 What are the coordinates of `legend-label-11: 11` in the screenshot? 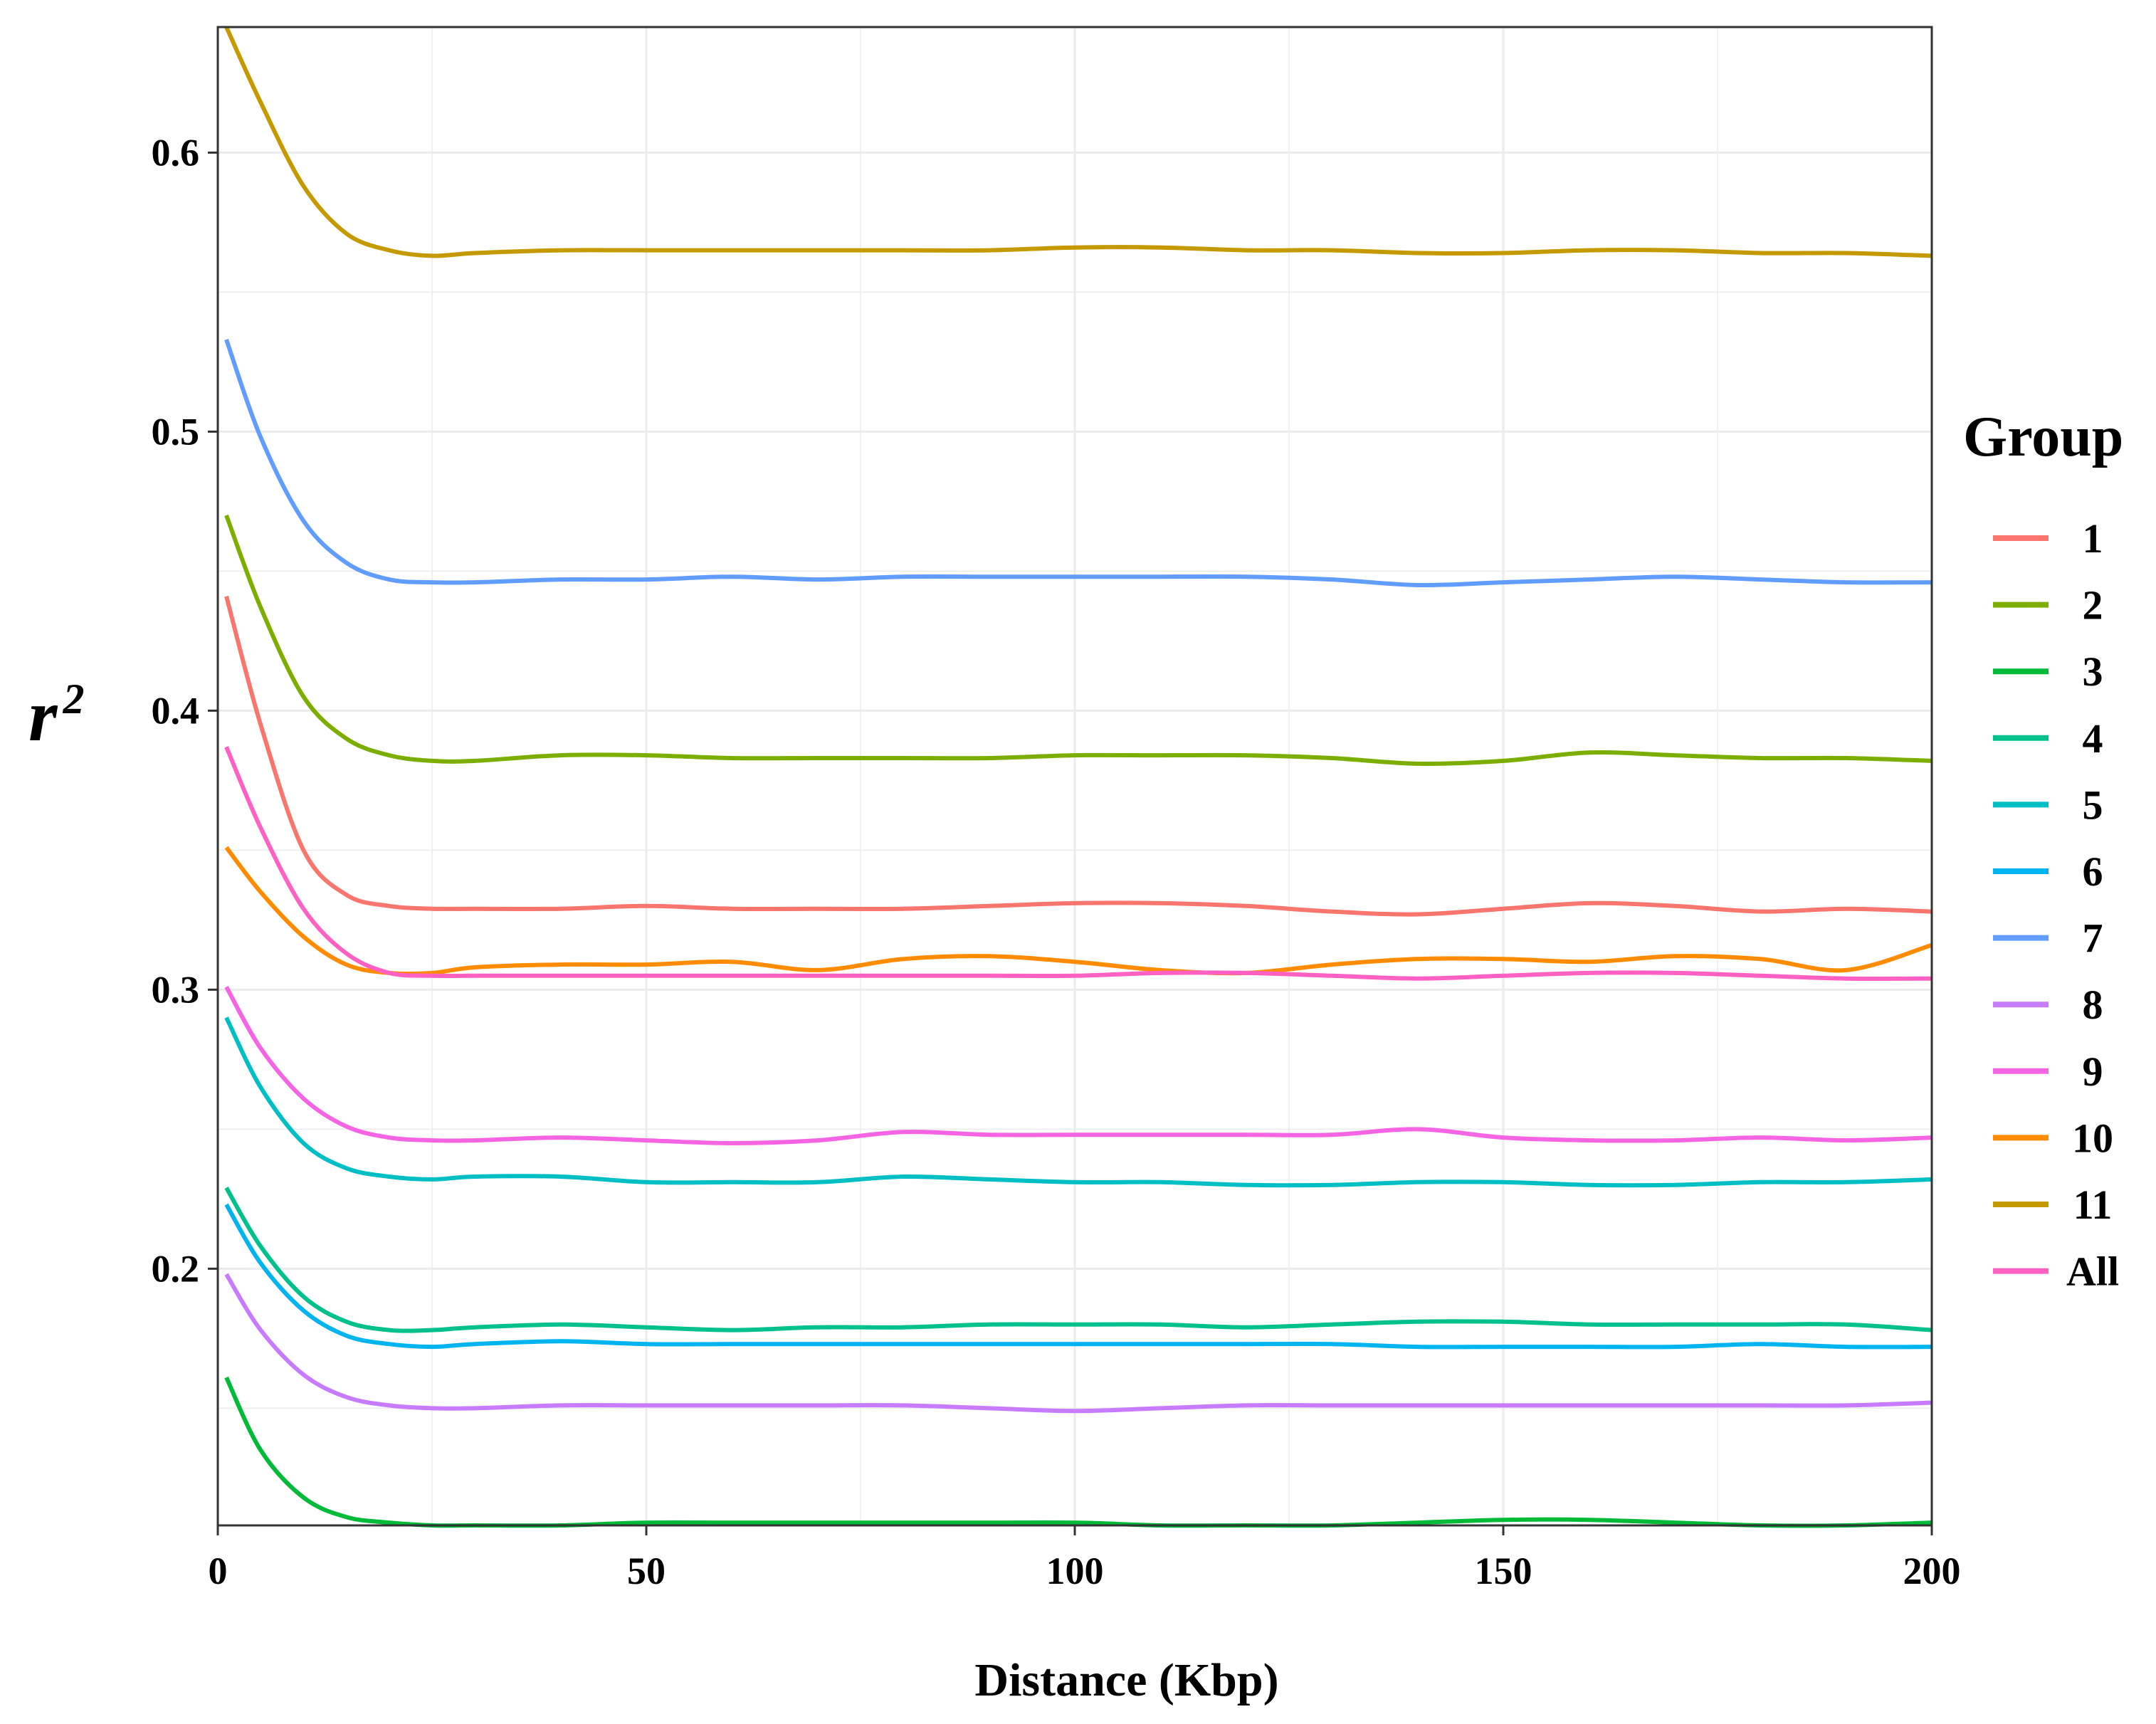 It's located at (2093, 1205).